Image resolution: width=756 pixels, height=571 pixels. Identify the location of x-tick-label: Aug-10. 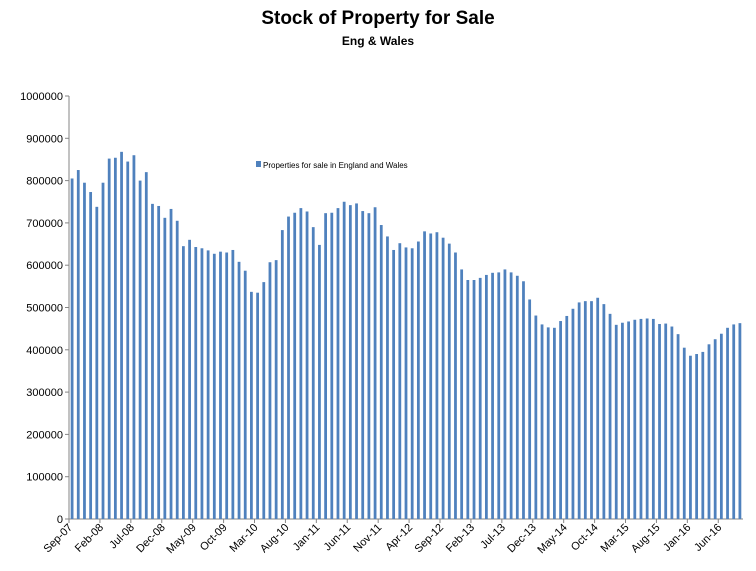
(275, 539).